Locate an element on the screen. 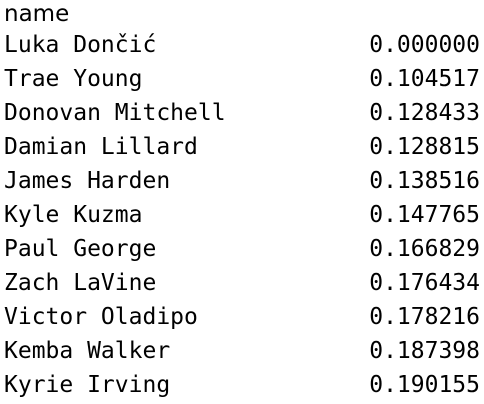 The image size is (484, 404). row-value: 0.190155 is located at coordinates (424, 385).